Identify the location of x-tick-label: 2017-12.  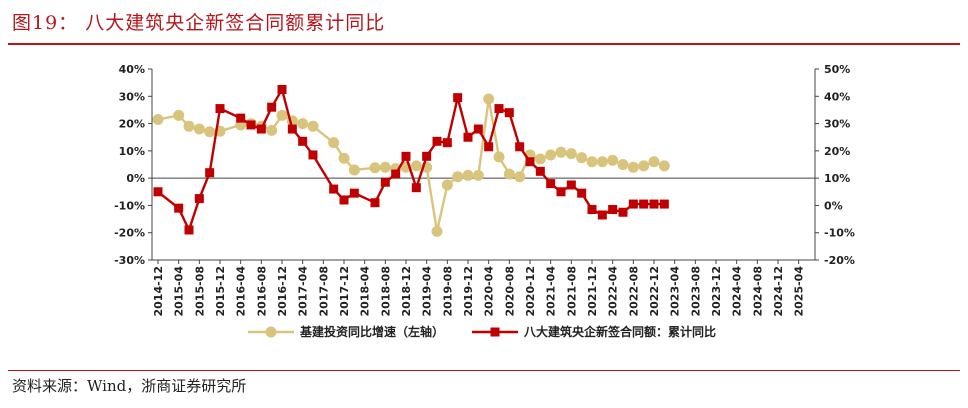
(344, 291).